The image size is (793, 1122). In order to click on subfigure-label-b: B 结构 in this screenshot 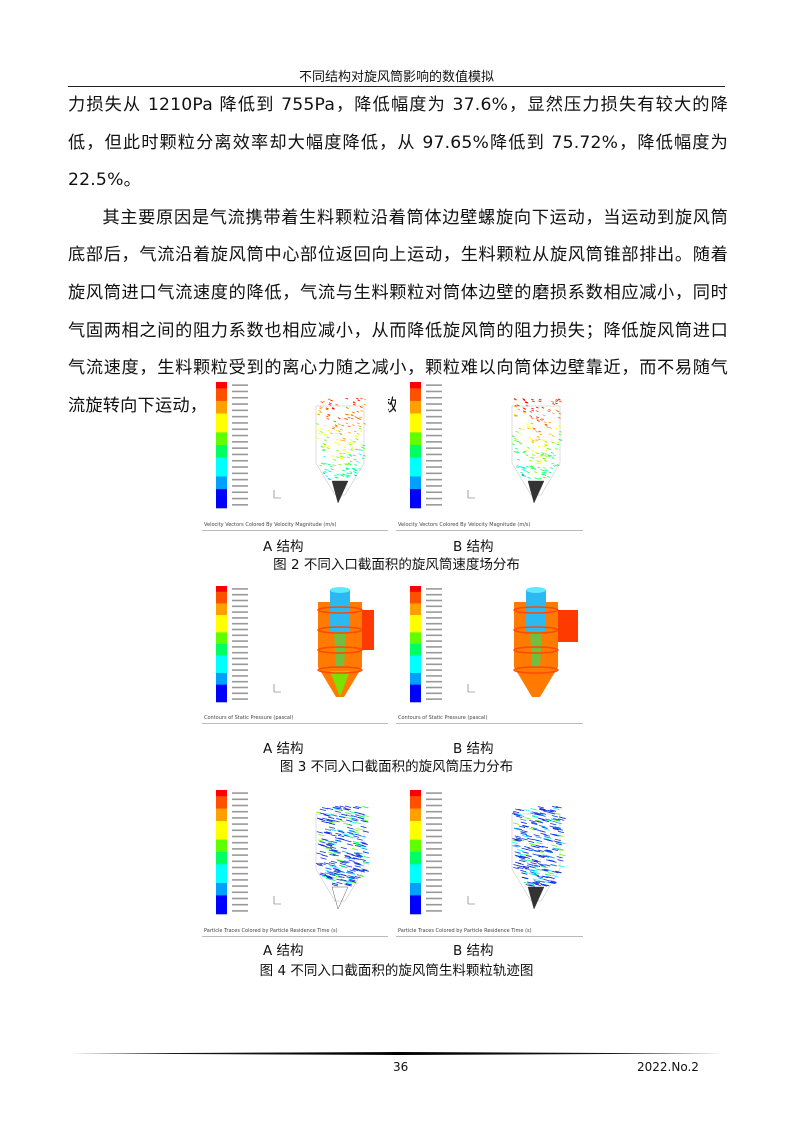, I will do `click(473, 749)`.